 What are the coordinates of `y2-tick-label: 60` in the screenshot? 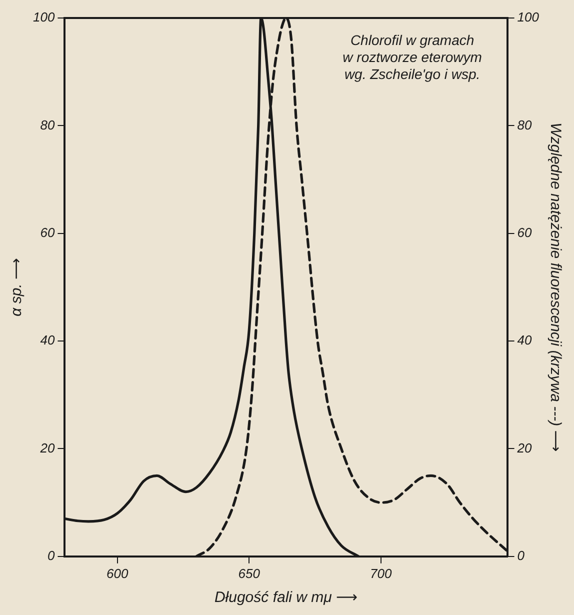 It's located at (525, 232).